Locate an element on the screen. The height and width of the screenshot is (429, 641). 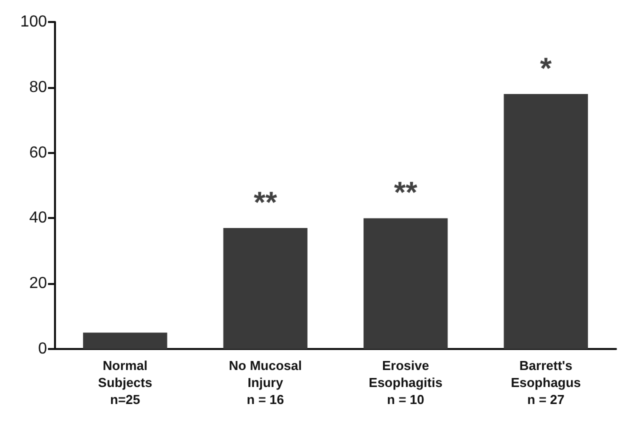
y-tick-label: 100 is located at coordinates (34, 22).